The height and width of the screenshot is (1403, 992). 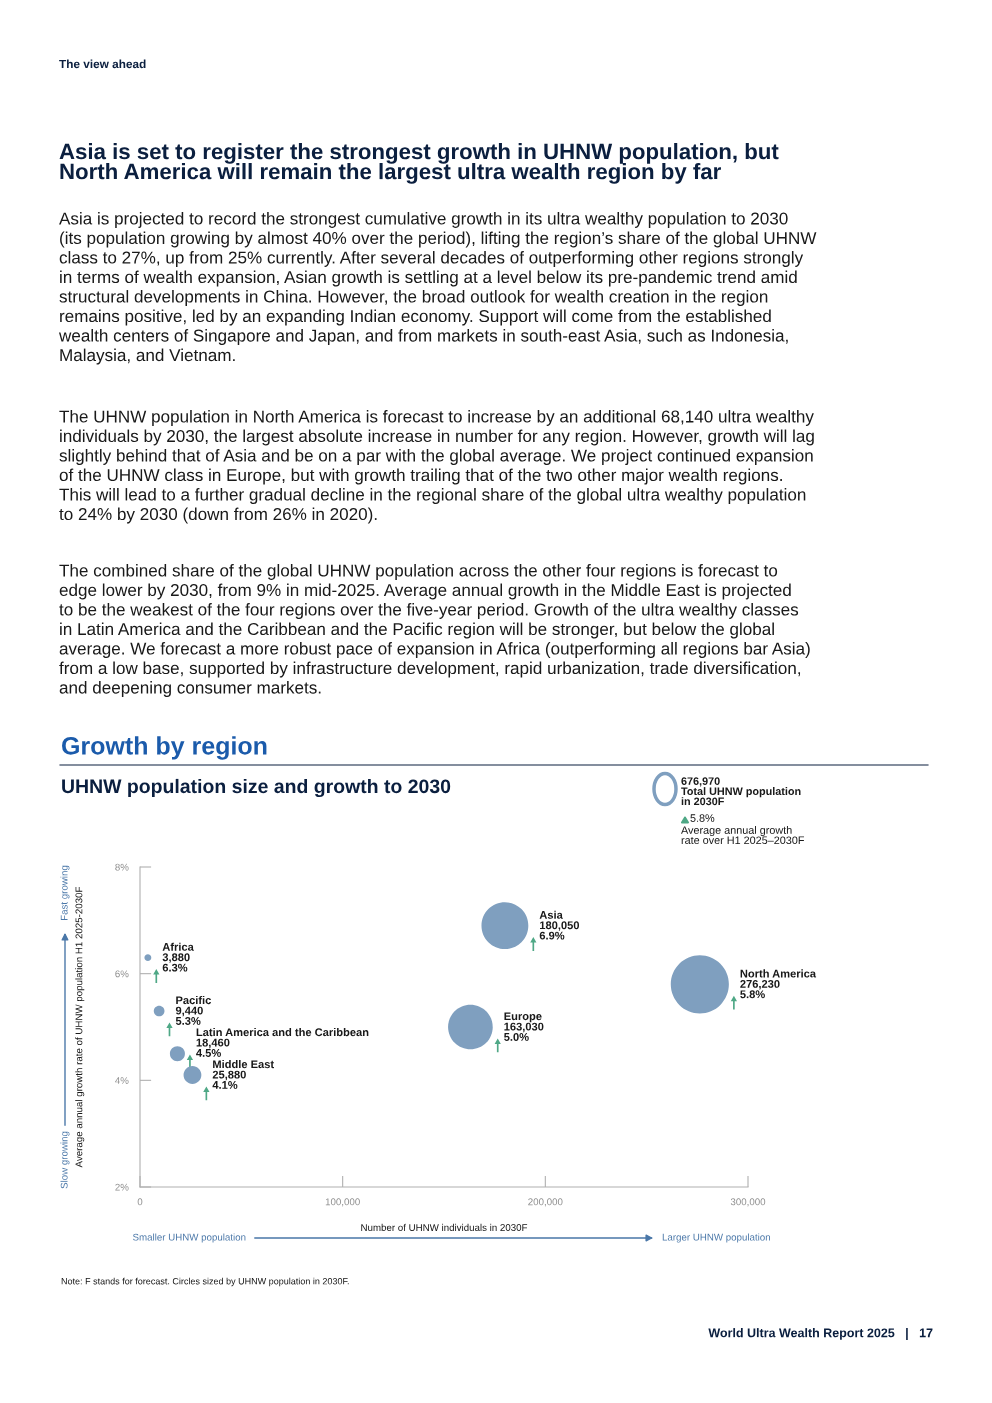 I want to click on text: Asia is set to register the strongest growth in UHNW population, but North America will remain the largest ultra wealth region by far, so click(x=419, y=163).